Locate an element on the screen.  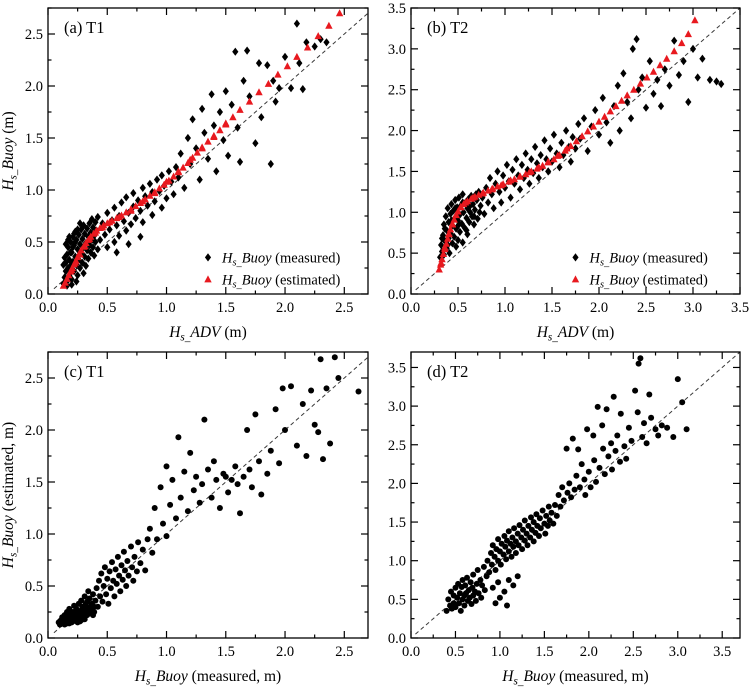
series-1-points is located at coordinates (567, 144).